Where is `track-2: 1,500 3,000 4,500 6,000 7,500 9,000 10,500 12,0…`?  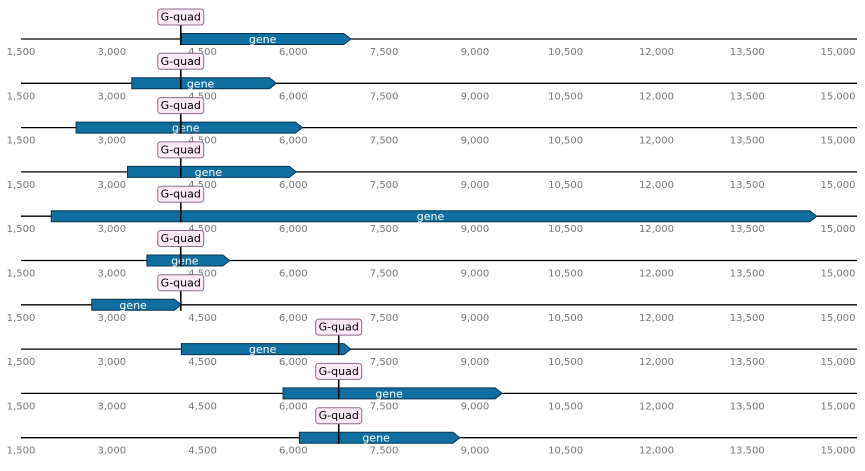
track-2: 1,500 3,000 4,500 6,000 7,500 9,000 10,500 12,0… is located at coordinates (432, 77).